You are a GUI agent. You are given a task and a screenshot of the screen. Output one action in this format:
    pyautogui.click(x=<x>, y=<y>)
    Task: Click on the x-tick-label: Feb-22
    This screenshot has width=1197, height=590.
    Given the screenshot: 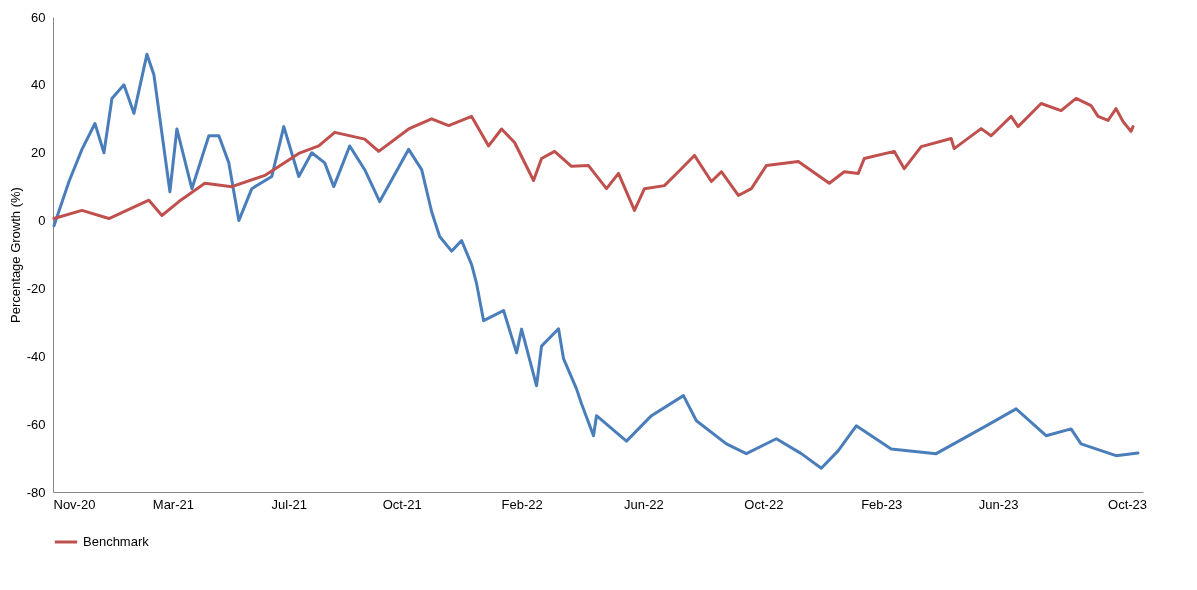 What is the action you would take?
    pyautogui.click(x=522, y=504)
    